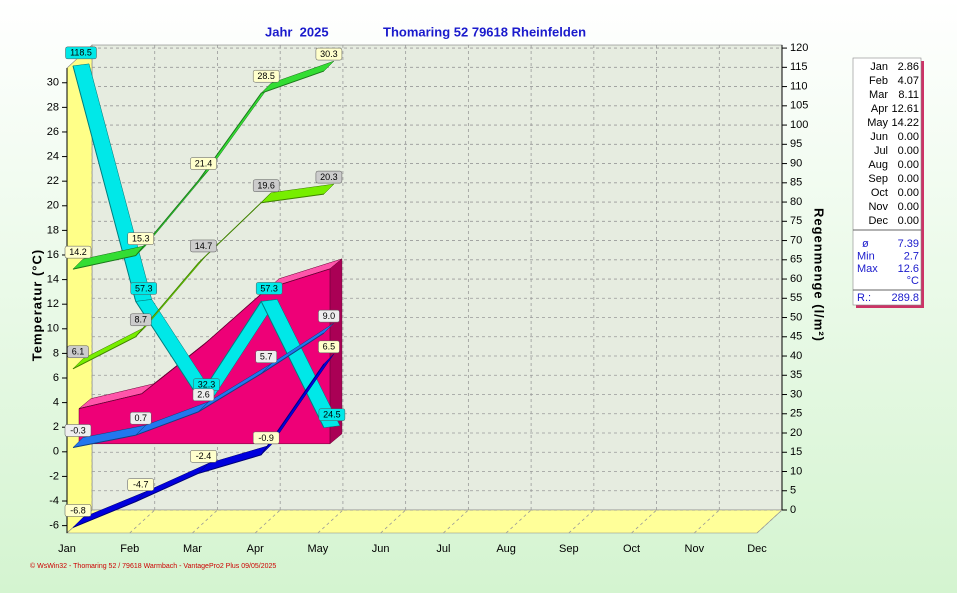  Describe the element at coordinates (53, 279) in the screenshot. I see `y-tick-label: 14` at that location.